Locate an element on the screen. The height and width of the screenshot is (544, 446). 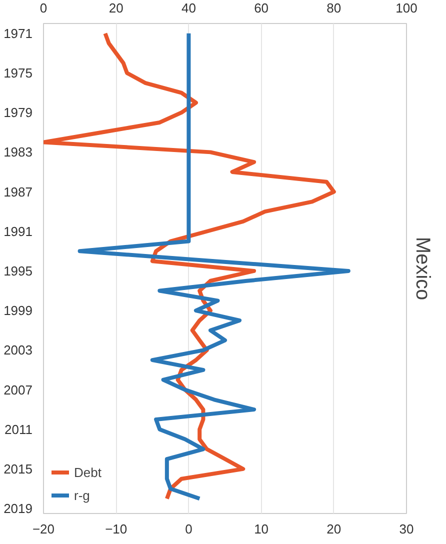
text: Mexico is located at coordinates (423, 268).